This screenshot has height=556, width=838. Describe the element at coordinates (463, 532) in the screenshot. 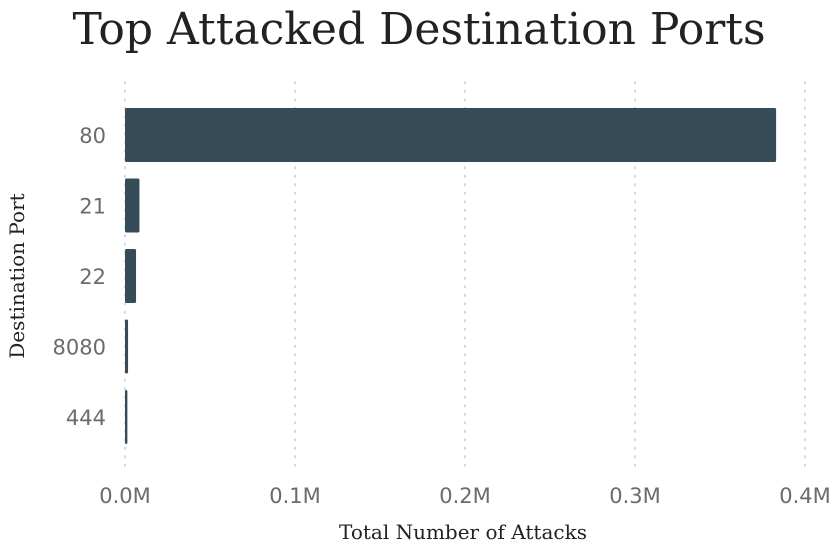

I see `x-axis-title: Total Number of Attacks` at that location.